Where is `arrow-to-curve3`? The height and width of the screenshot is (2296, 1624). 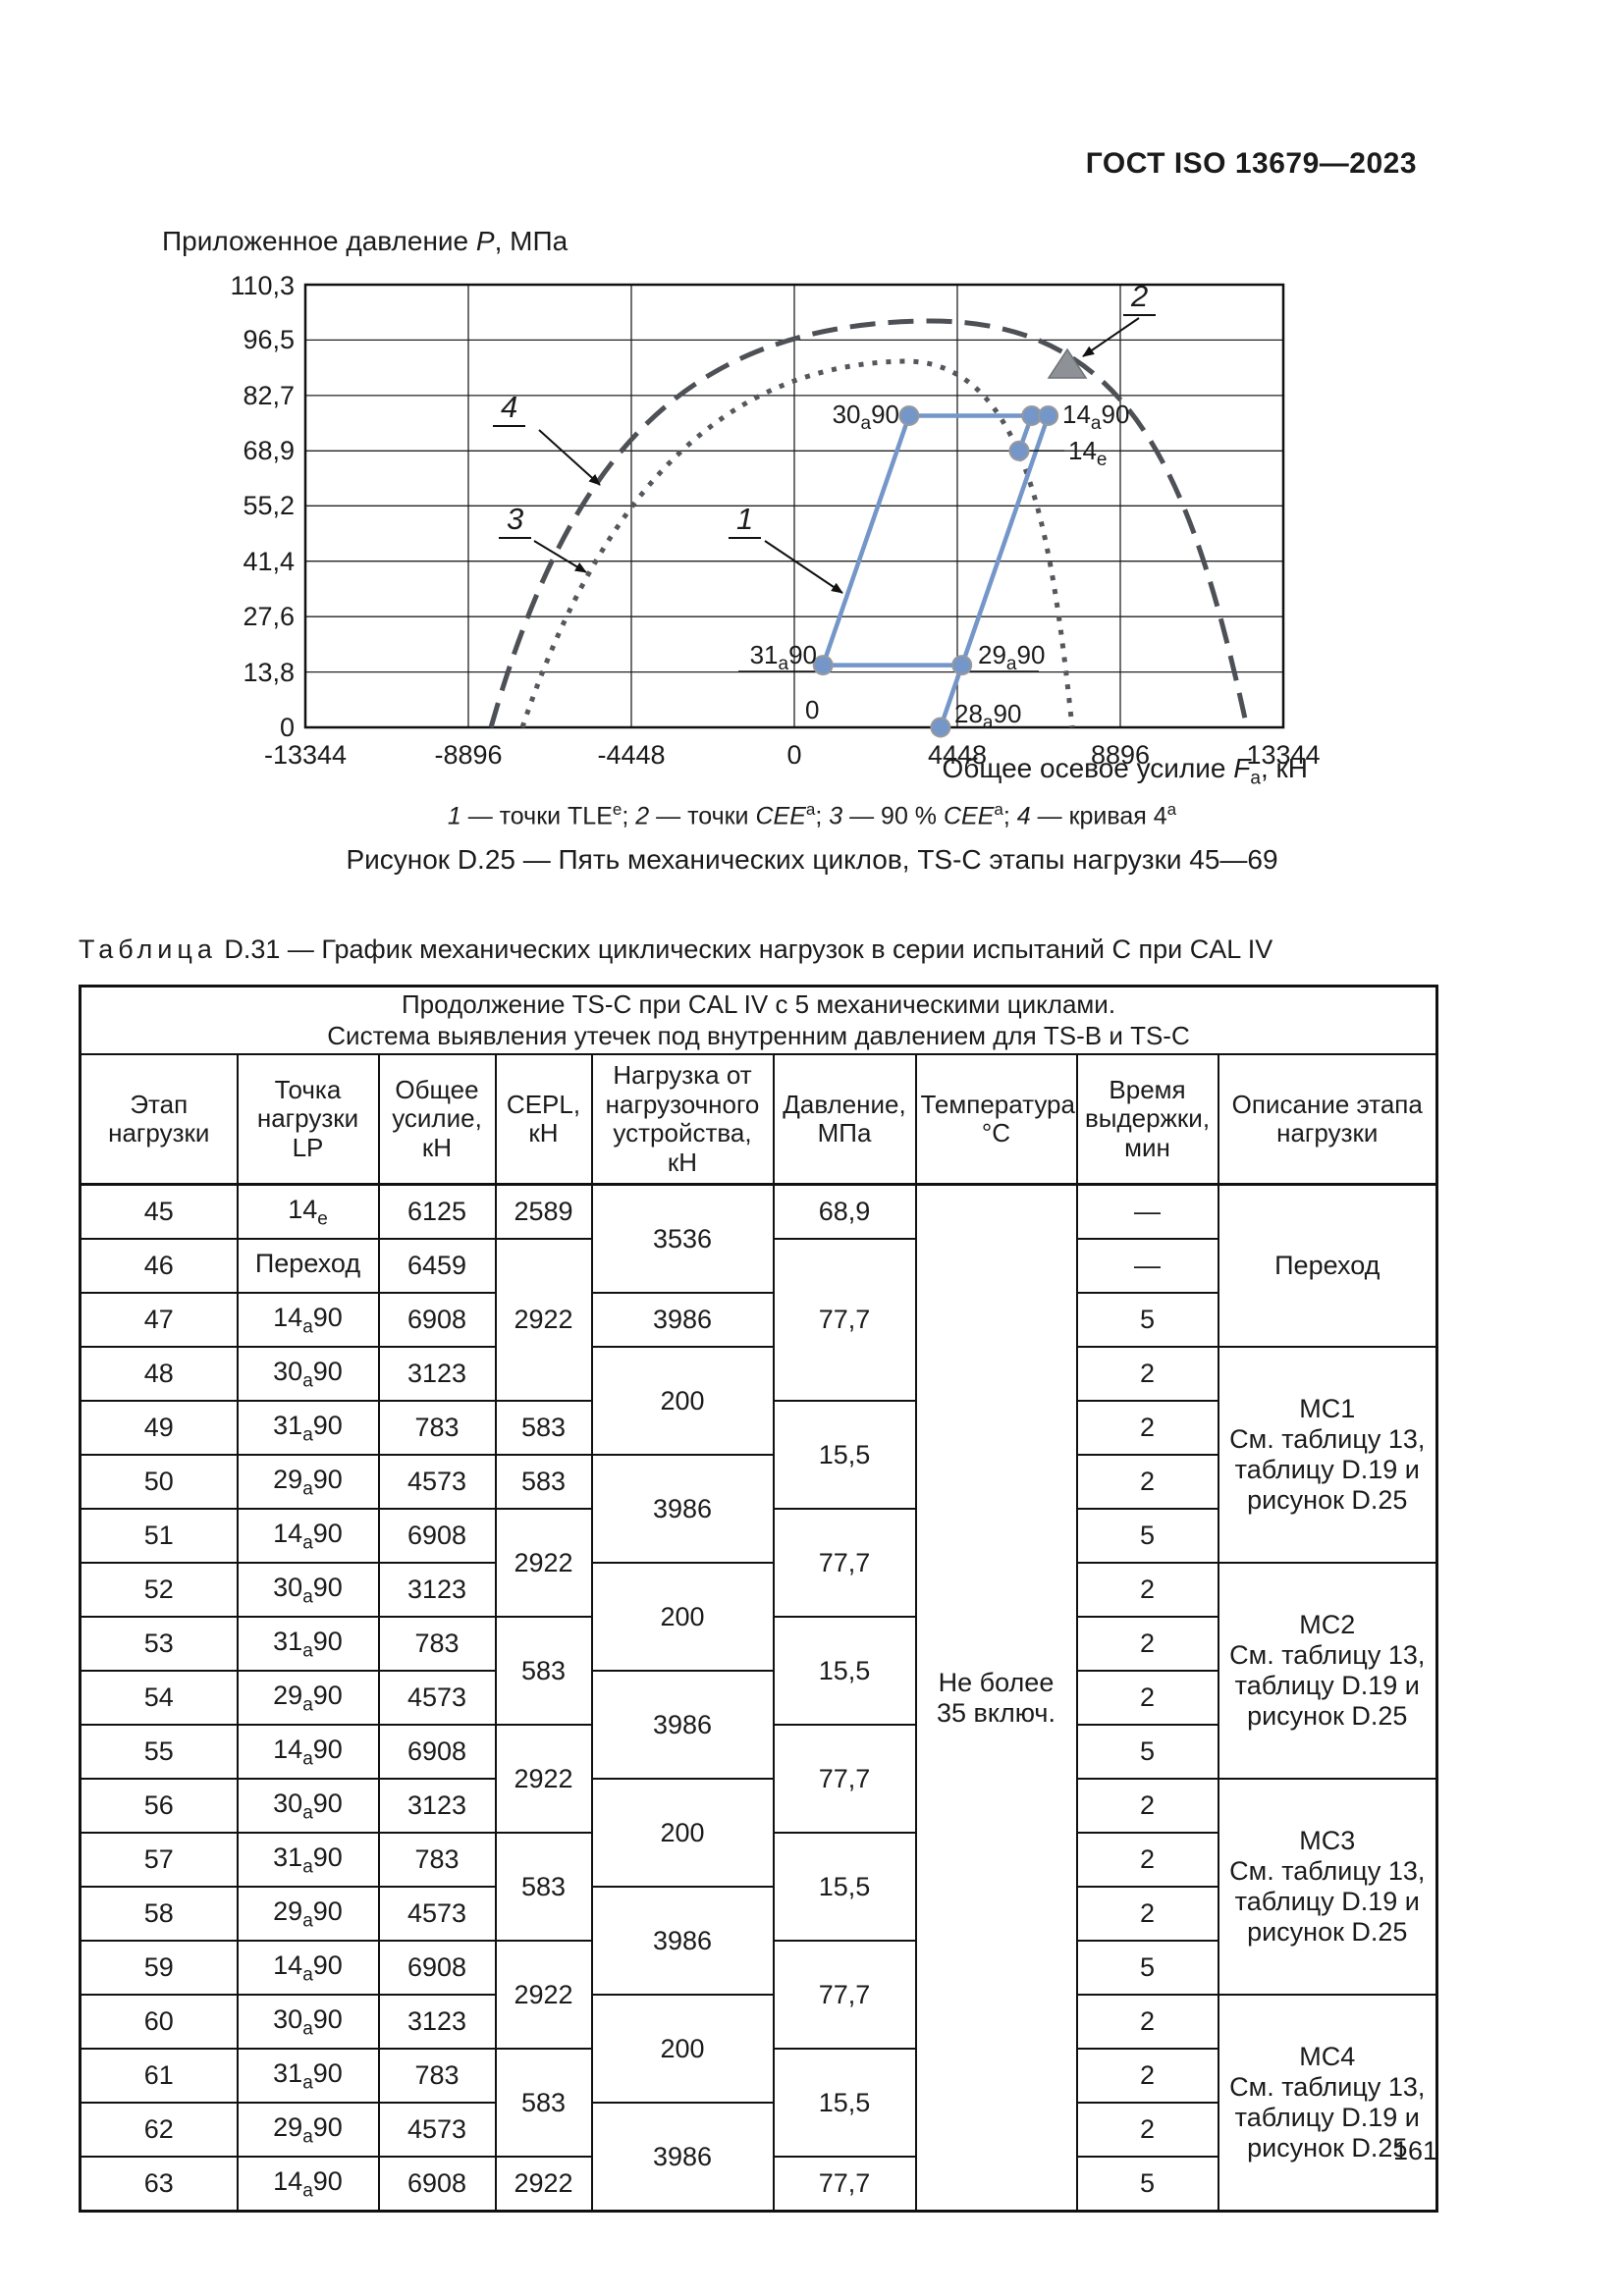
arrow-to-curve3 is located at coordinates (560, 556).